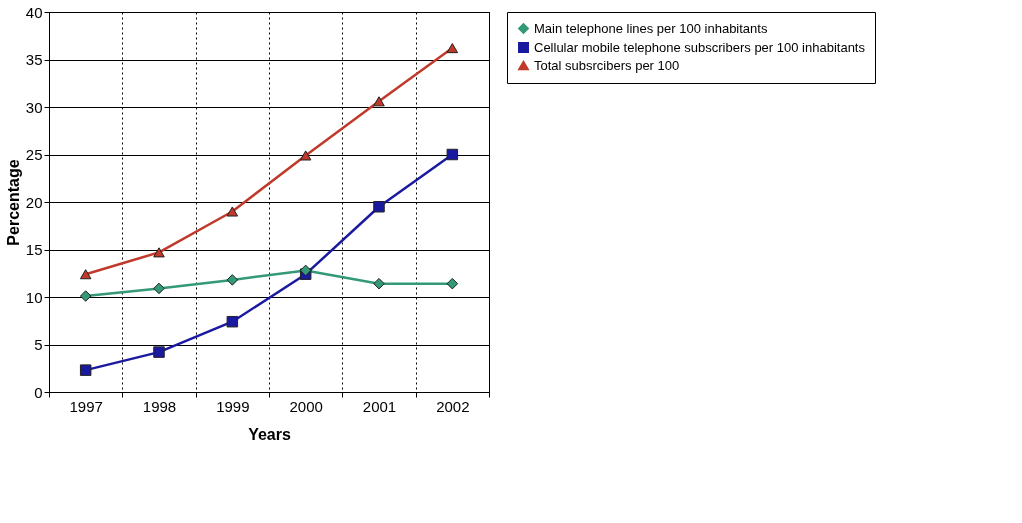 The width and height of the screenshot is (1022, 523). I want to click on x-axis-title: Years, so click(269, 434).